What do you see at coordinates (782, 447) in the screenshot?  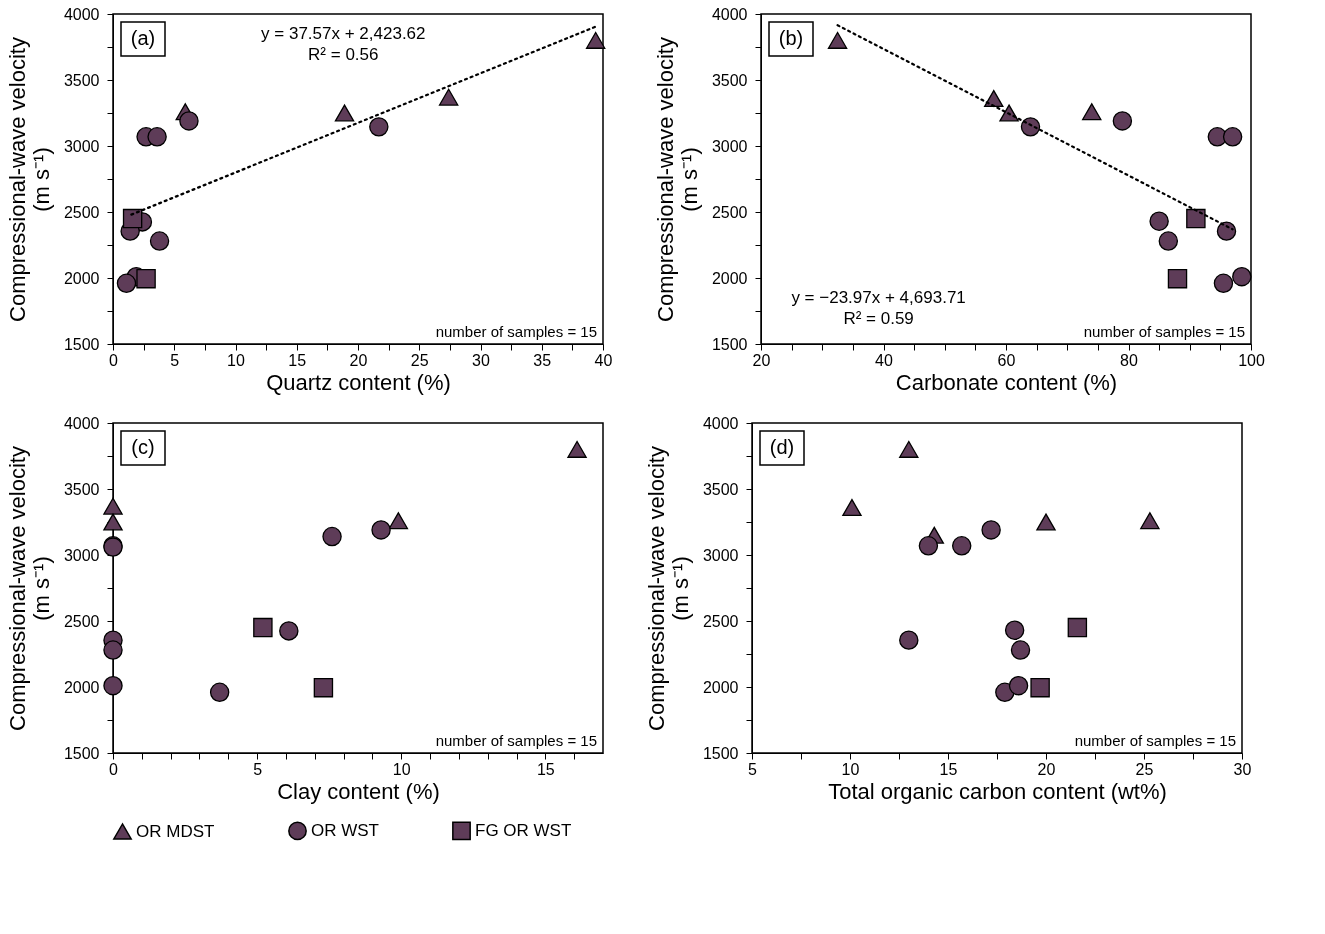 I see `annotation: (d)` at bounding box center [782, 447].